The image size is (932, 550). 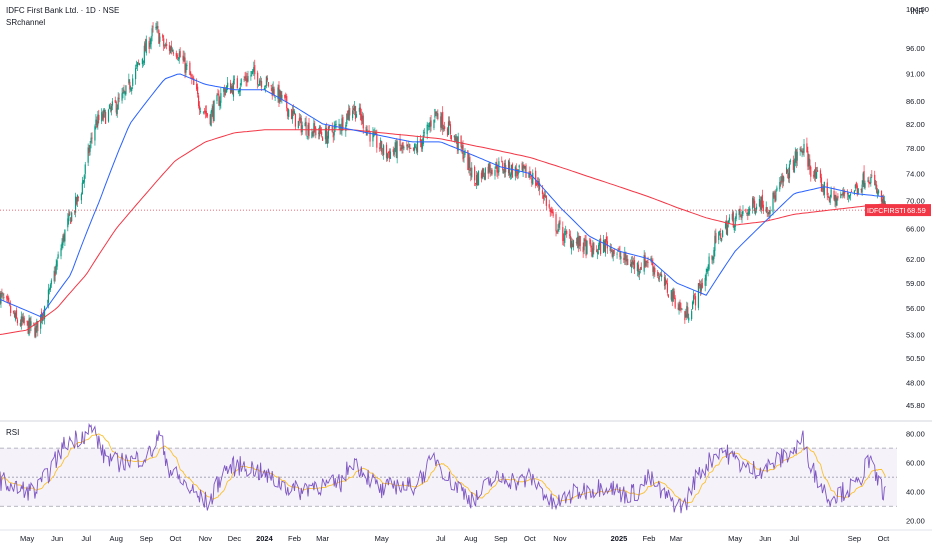 I want to click on last-price-tag-label: 68.59, so click(x=916, y=210).